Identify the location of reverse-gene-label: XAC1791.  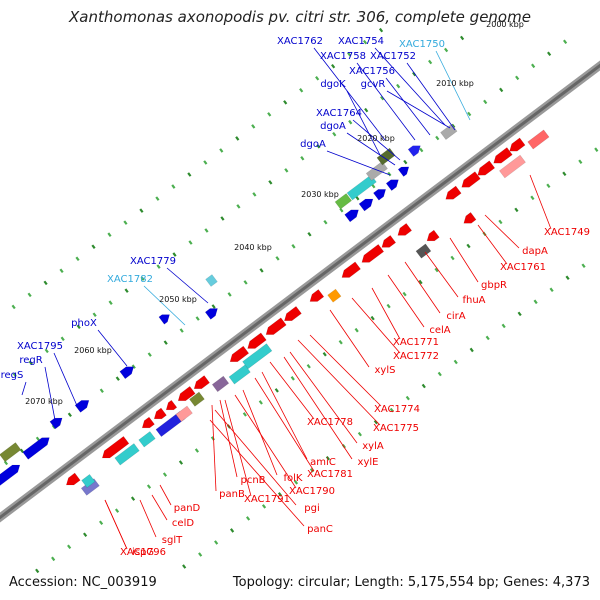
(267, 499).